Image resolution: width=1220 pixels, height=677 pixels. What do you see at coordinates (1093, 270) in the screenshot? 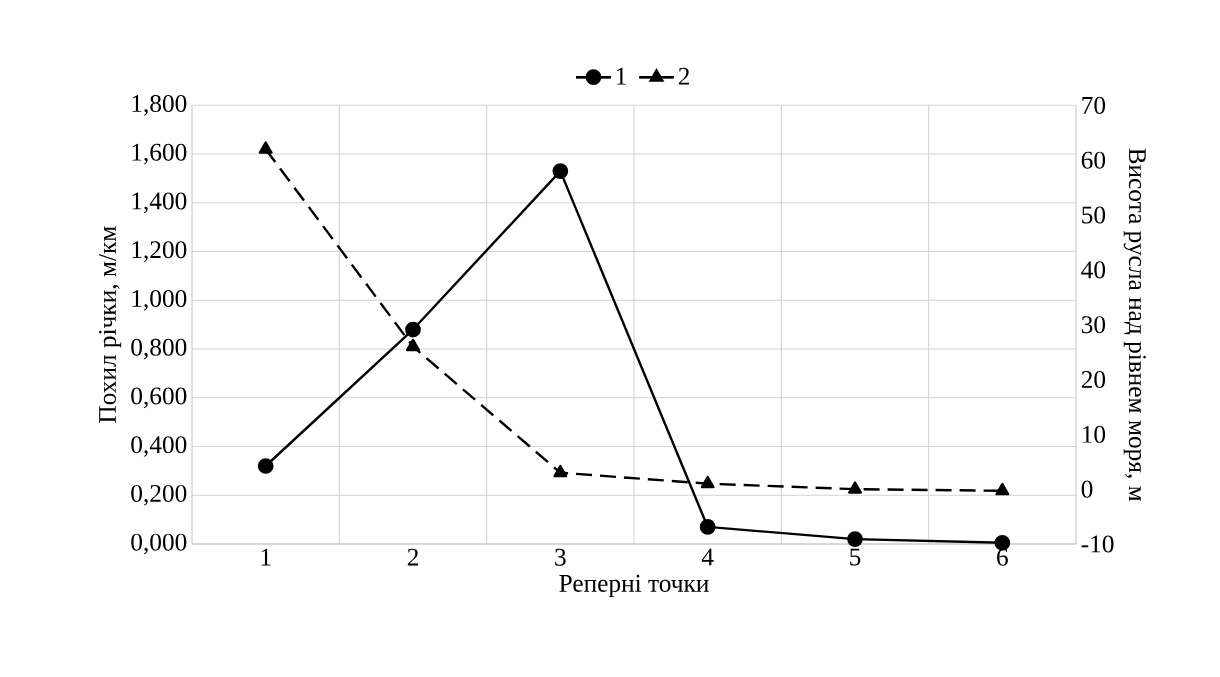
I see `y2-tick-label: 40` at bounding box center [1093, 270].